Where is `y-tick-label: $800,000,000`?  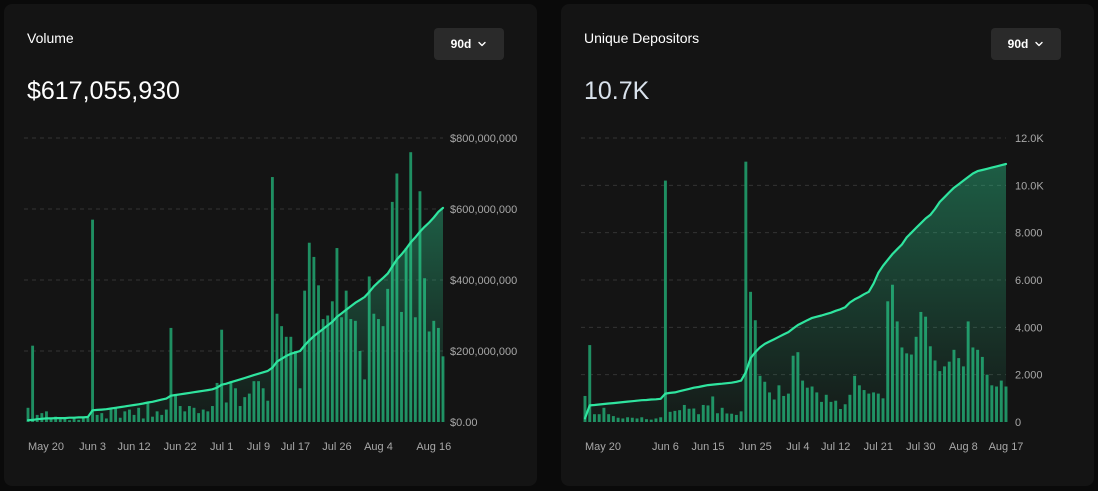 y-tick-label: $800,000,000 is located at coordinates (483, 139).